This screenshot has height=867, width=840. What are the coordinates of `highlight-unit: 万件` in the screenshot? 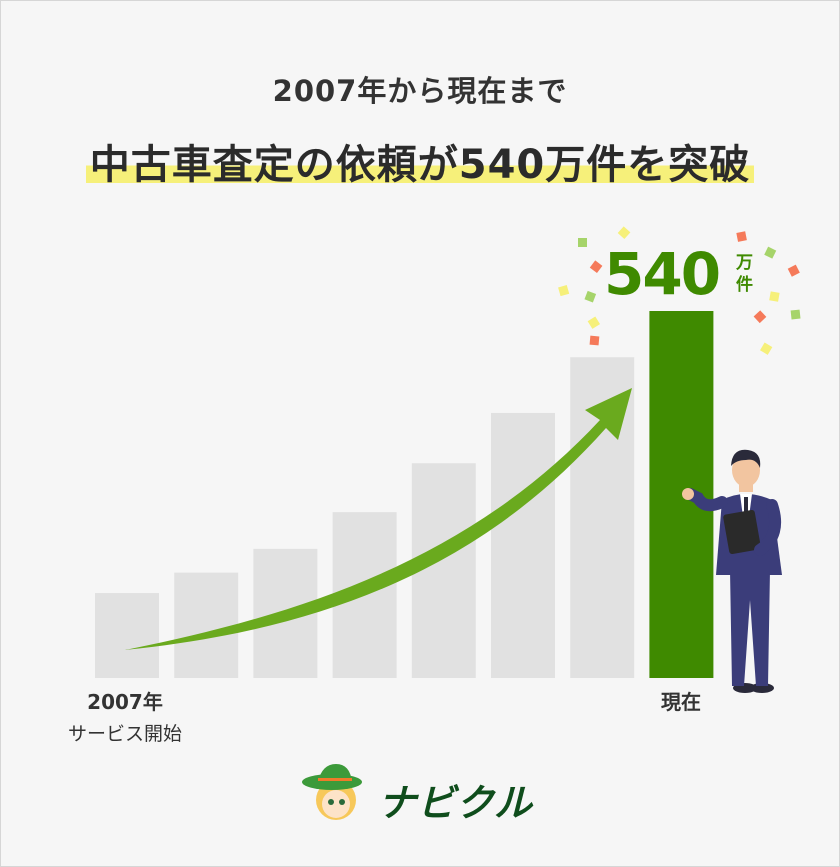 It's located at (744, 274).